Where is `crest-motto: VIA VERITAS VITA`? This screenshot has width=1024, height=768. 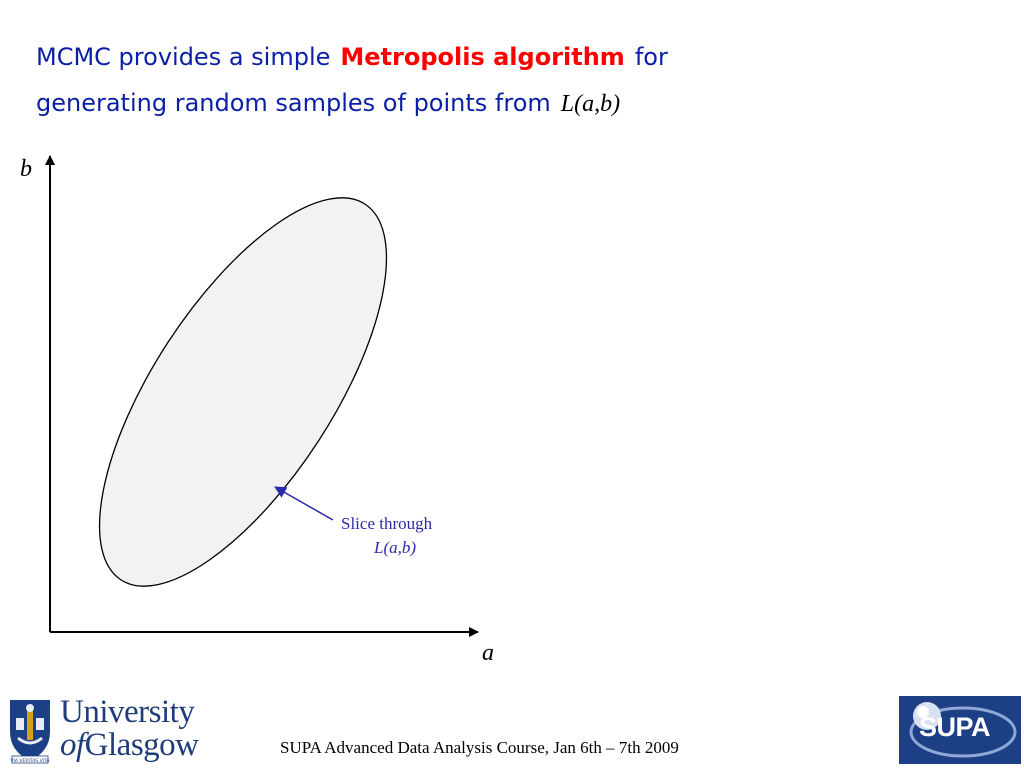 crest-motto: VIA VERITAS VITA is located at coordinates (31, 761).